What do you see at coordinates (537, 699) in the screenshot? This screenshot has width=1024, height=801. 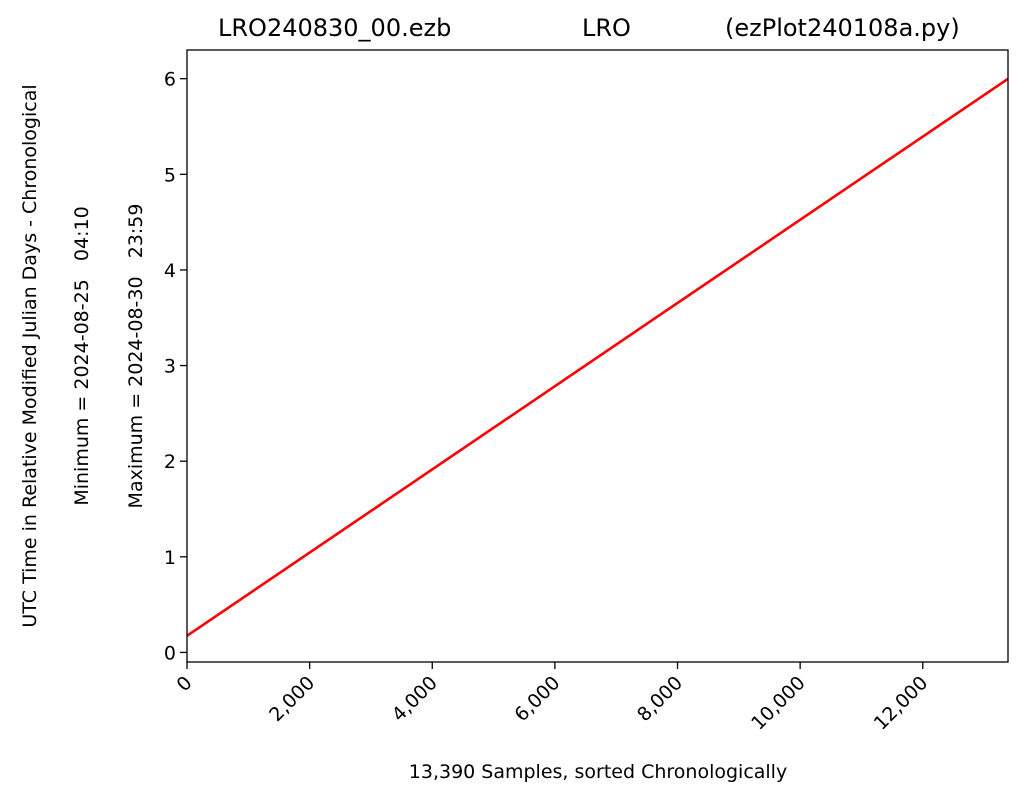 I see `x-tick-label: 6,000` at bounding box center [537, 699].